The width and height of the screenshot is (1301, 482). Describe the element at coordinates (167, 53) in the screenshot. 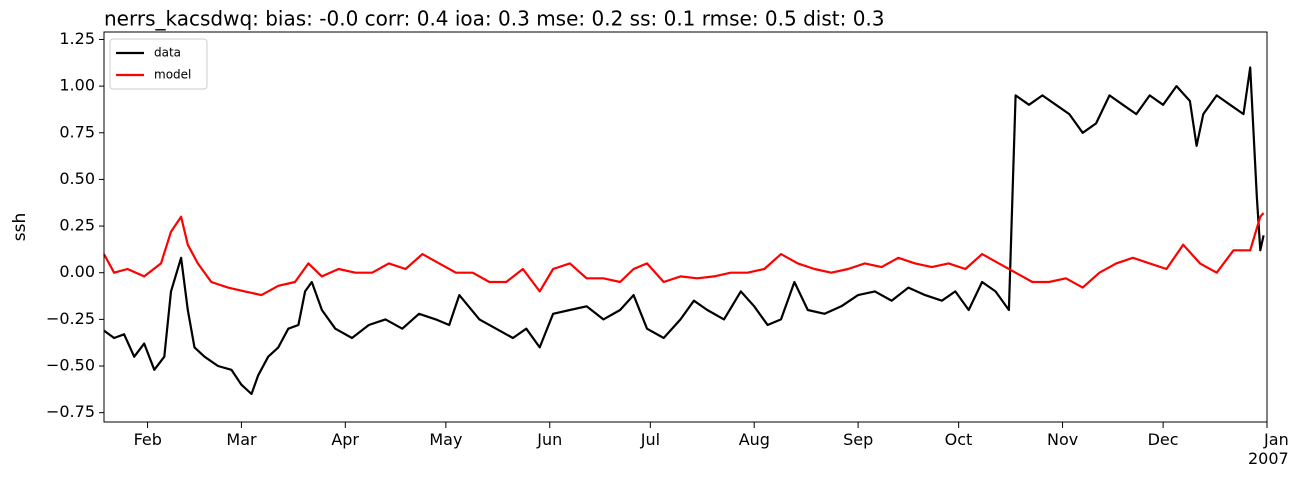

I see `legend-label: data` at that location.